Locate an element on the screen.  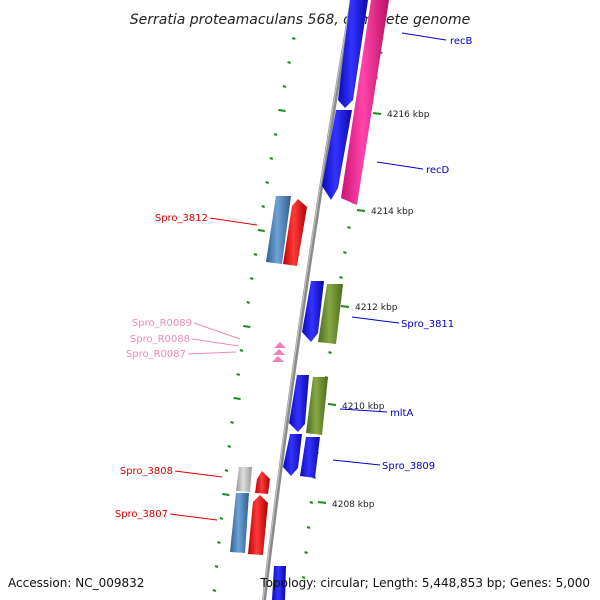
rna-labels: Spro_R0089 Spro_R0088 Spro_R0087 is located at coordinates (183, 339).